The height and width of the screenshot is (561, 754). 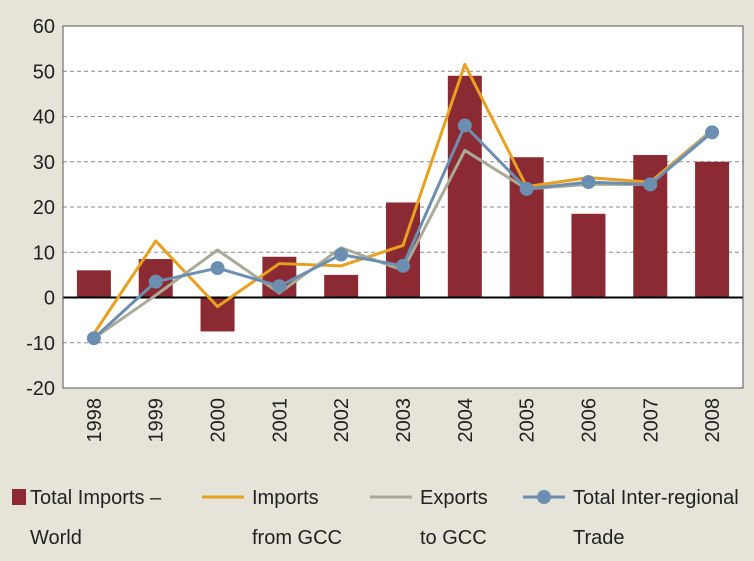 What do you see at coordinates (44, 163) in the screenshot?
I see `y-tick-label: 30` at bounding box center [44, 163].